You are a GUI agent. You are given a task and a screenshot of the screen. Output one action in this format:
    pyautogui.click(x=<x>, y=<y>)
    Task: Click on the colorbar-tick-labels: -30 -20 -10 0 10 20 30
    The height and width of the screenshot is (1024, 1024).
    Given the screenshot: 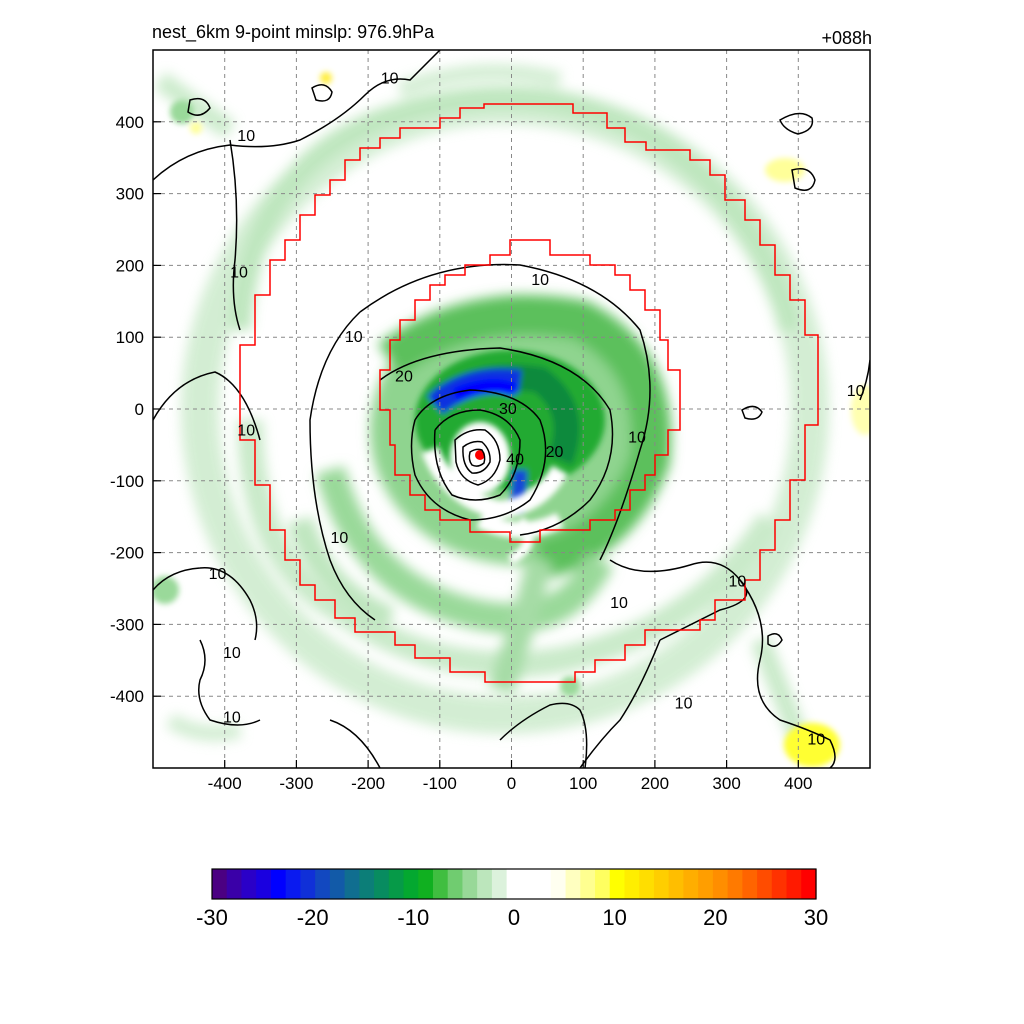 What is the action you would take?
    pyautogui.click(x=512, y=917)
    